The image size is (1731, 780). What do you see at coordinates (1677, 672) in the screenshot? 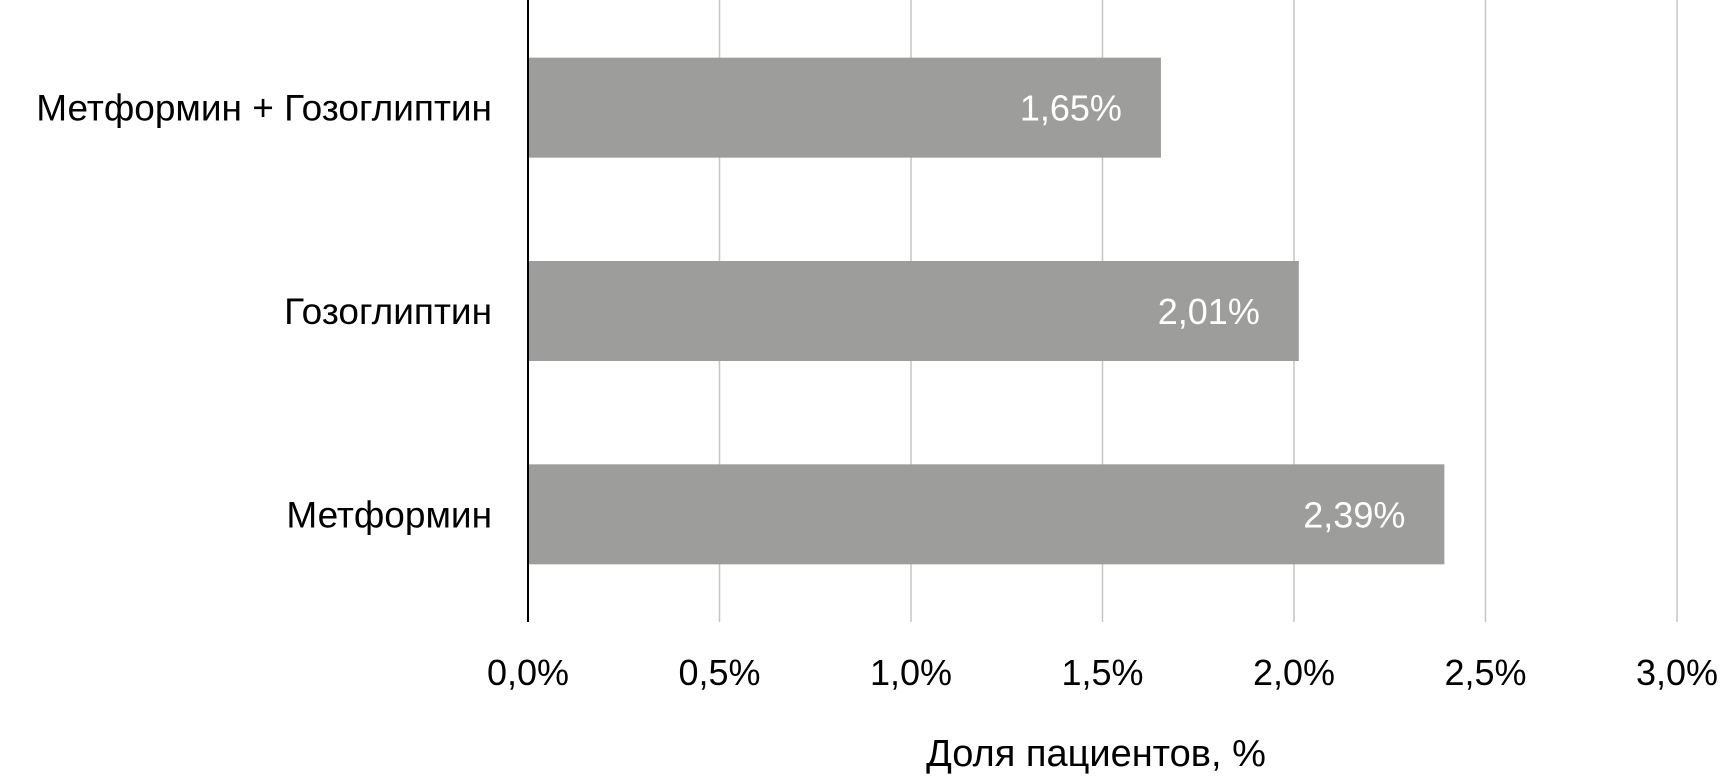
I see `x-tick-label: 3,0%` at bounding box center [1677, 672].